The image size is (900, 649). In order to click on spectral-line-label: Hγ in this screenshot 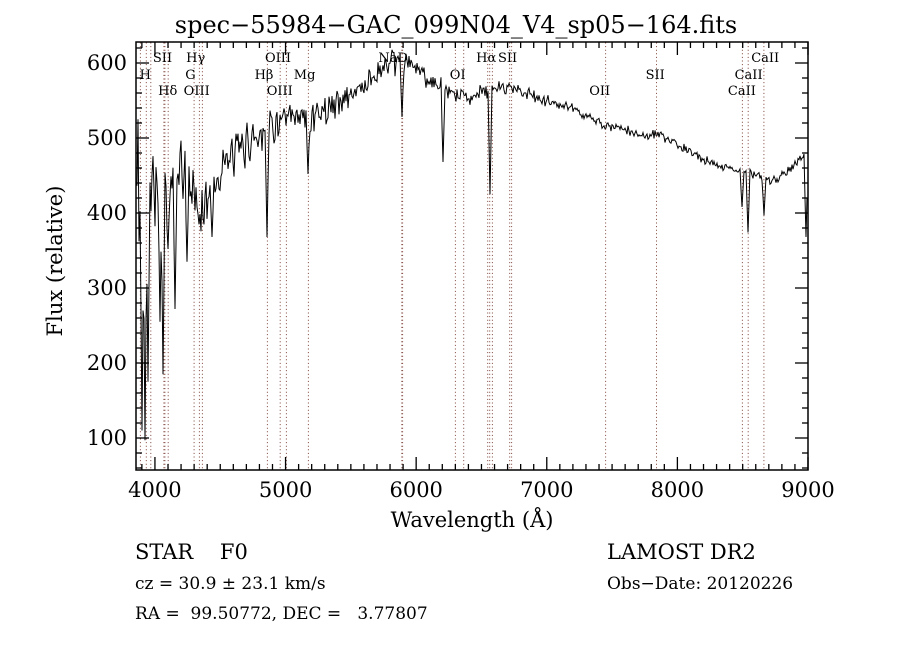, I will do `click(195, 58)`.